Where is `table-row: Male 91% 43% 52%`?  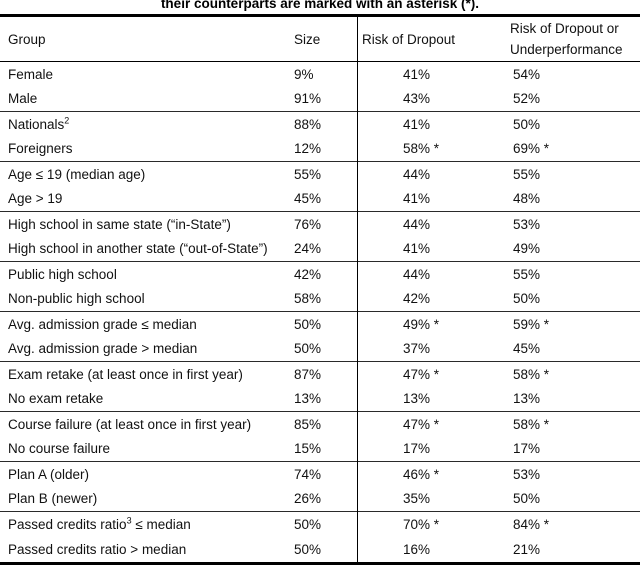
table-row: Male 91% 43% 52% is located at coordinates (320, 99).